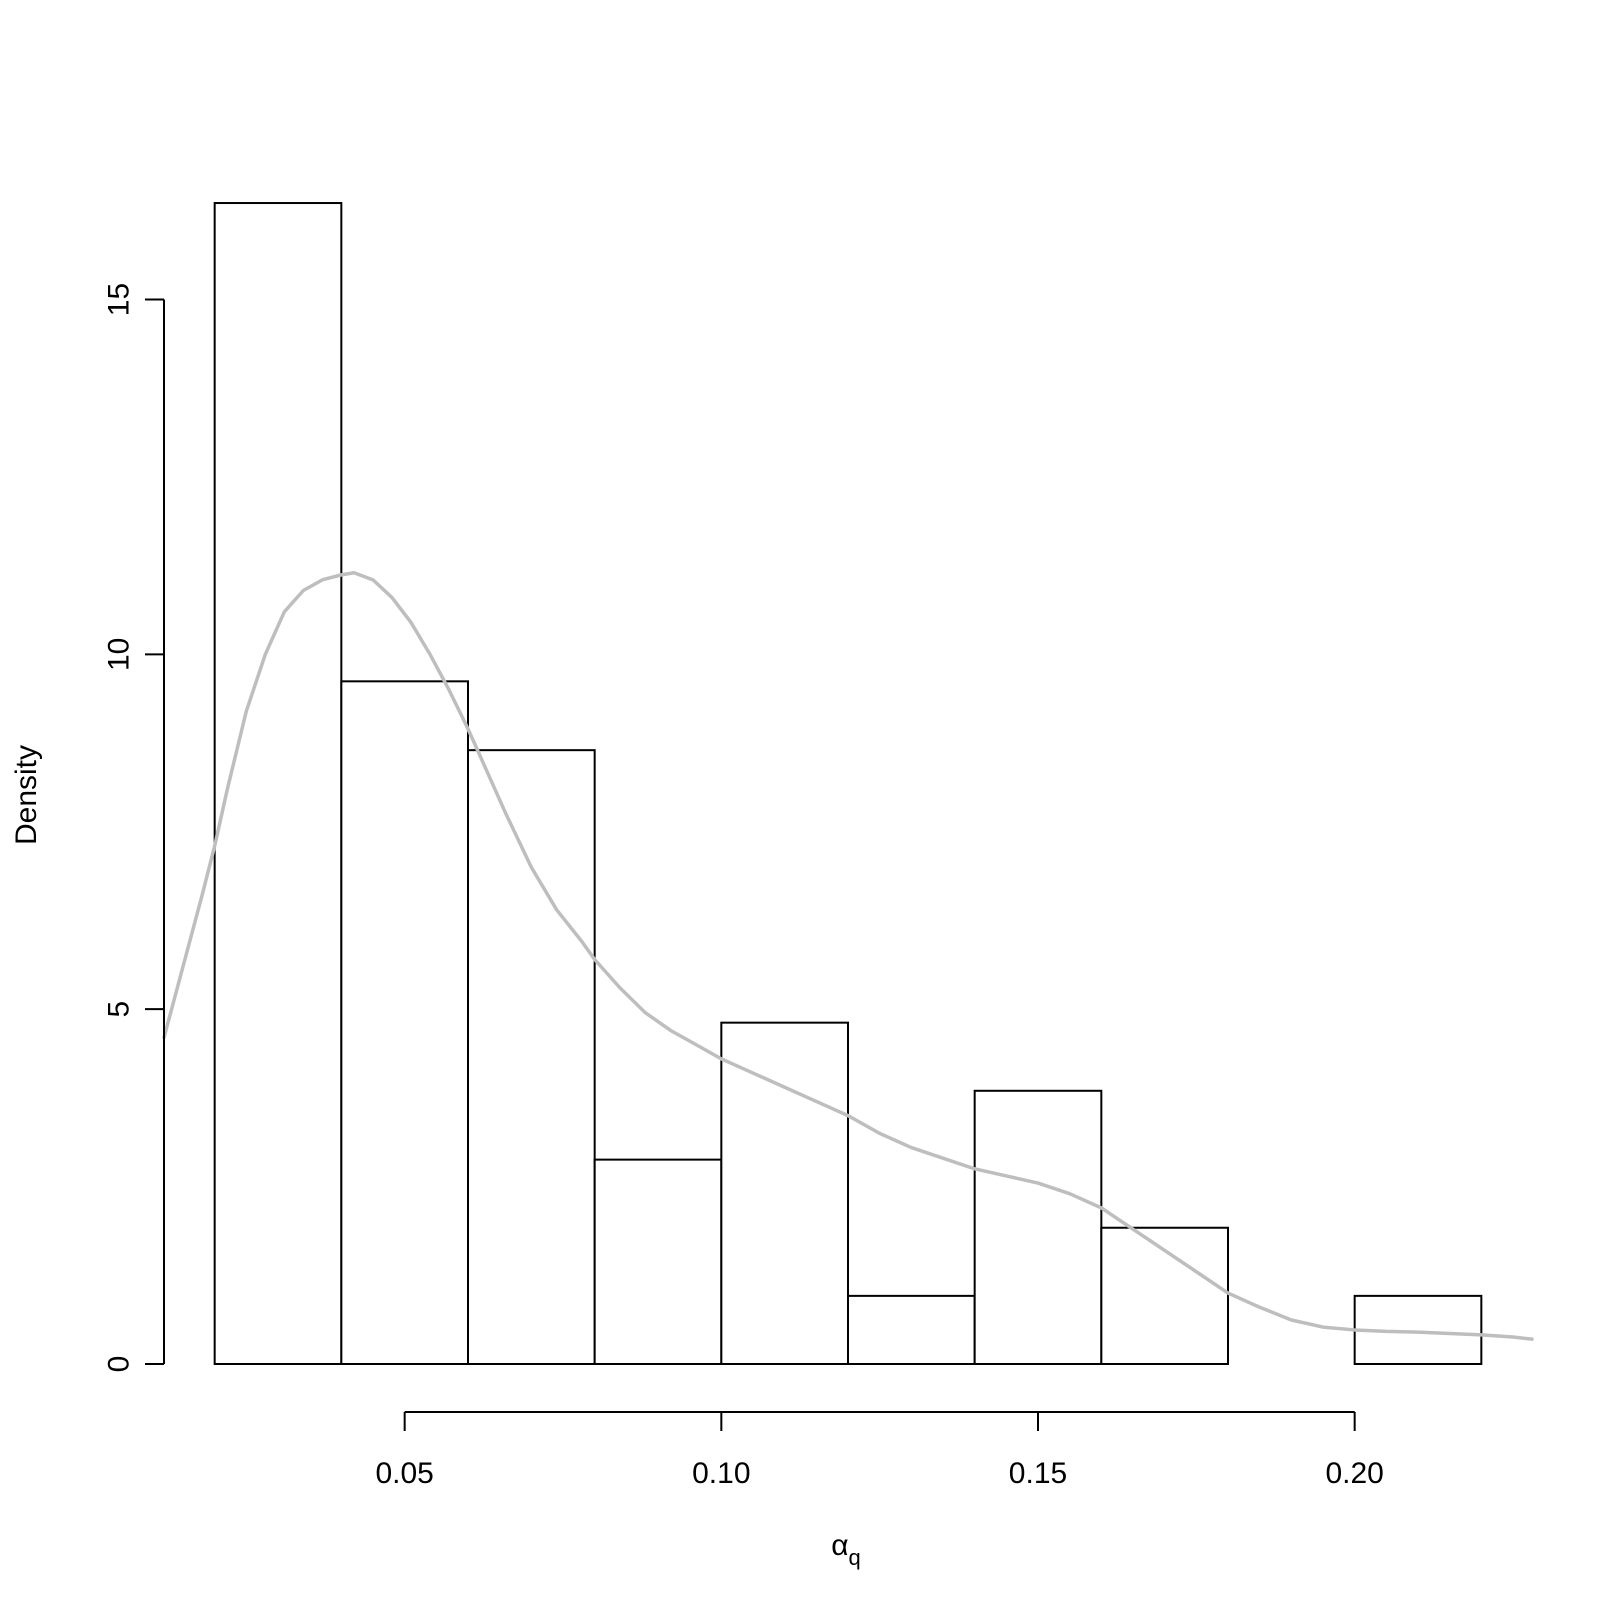 The image size is (1600, 1600). Describe the element at coordinates (119, 1364) in the screenshot. I see `y-tick-label: 0` at that location.